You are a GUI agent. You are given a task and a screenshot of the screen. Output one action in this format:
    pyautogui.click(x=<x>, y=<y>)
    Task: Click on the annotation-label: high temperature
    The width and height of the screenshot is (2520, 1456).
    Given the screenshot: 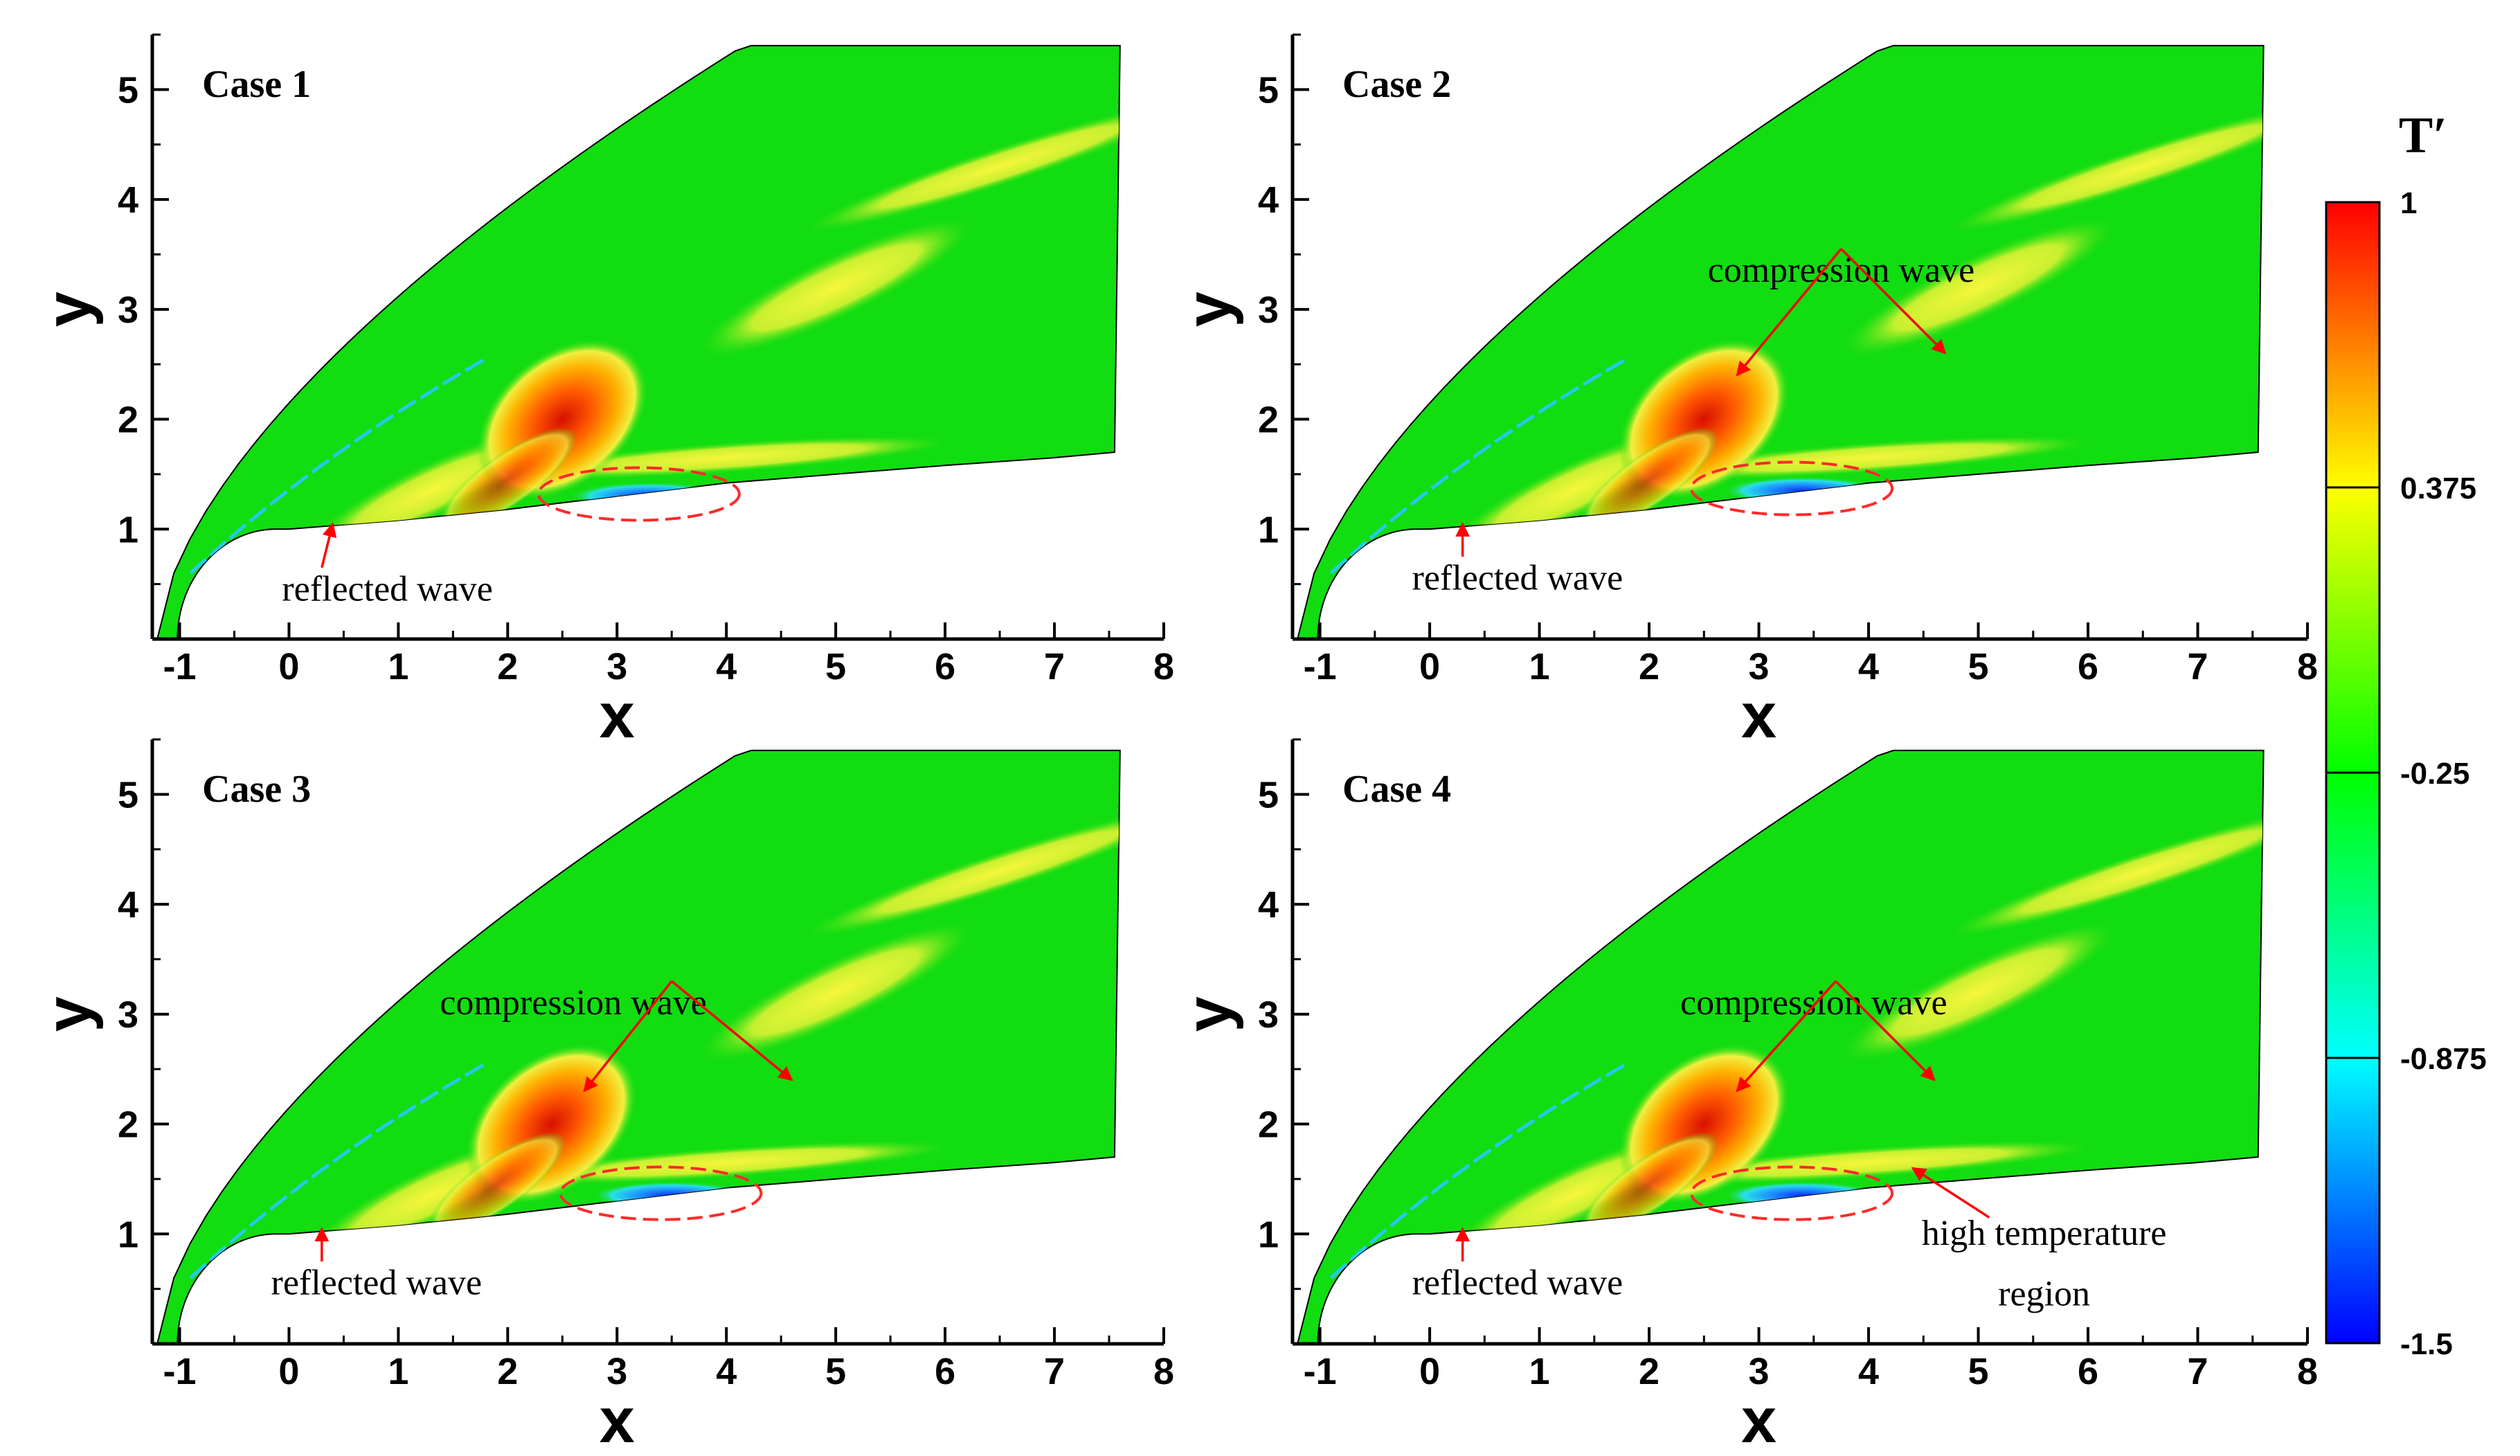 What is the action you would take?
    pyautogui.click(x=2044, y=1233)
    